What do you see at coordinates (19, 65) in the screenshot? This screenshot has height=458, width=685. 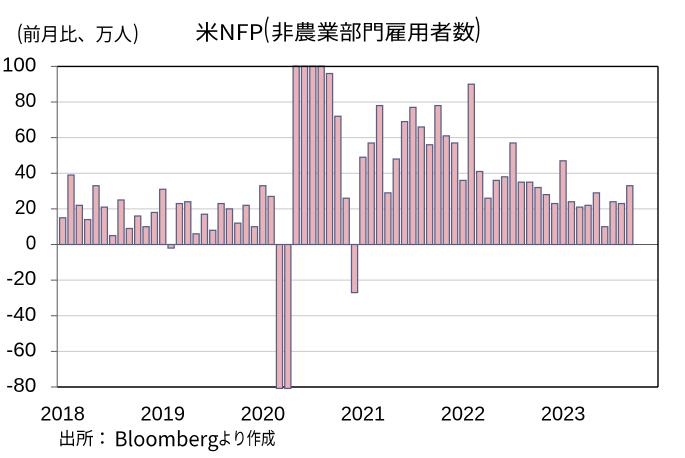 I see `svg-text: 100` at bounding box center [19, 65].